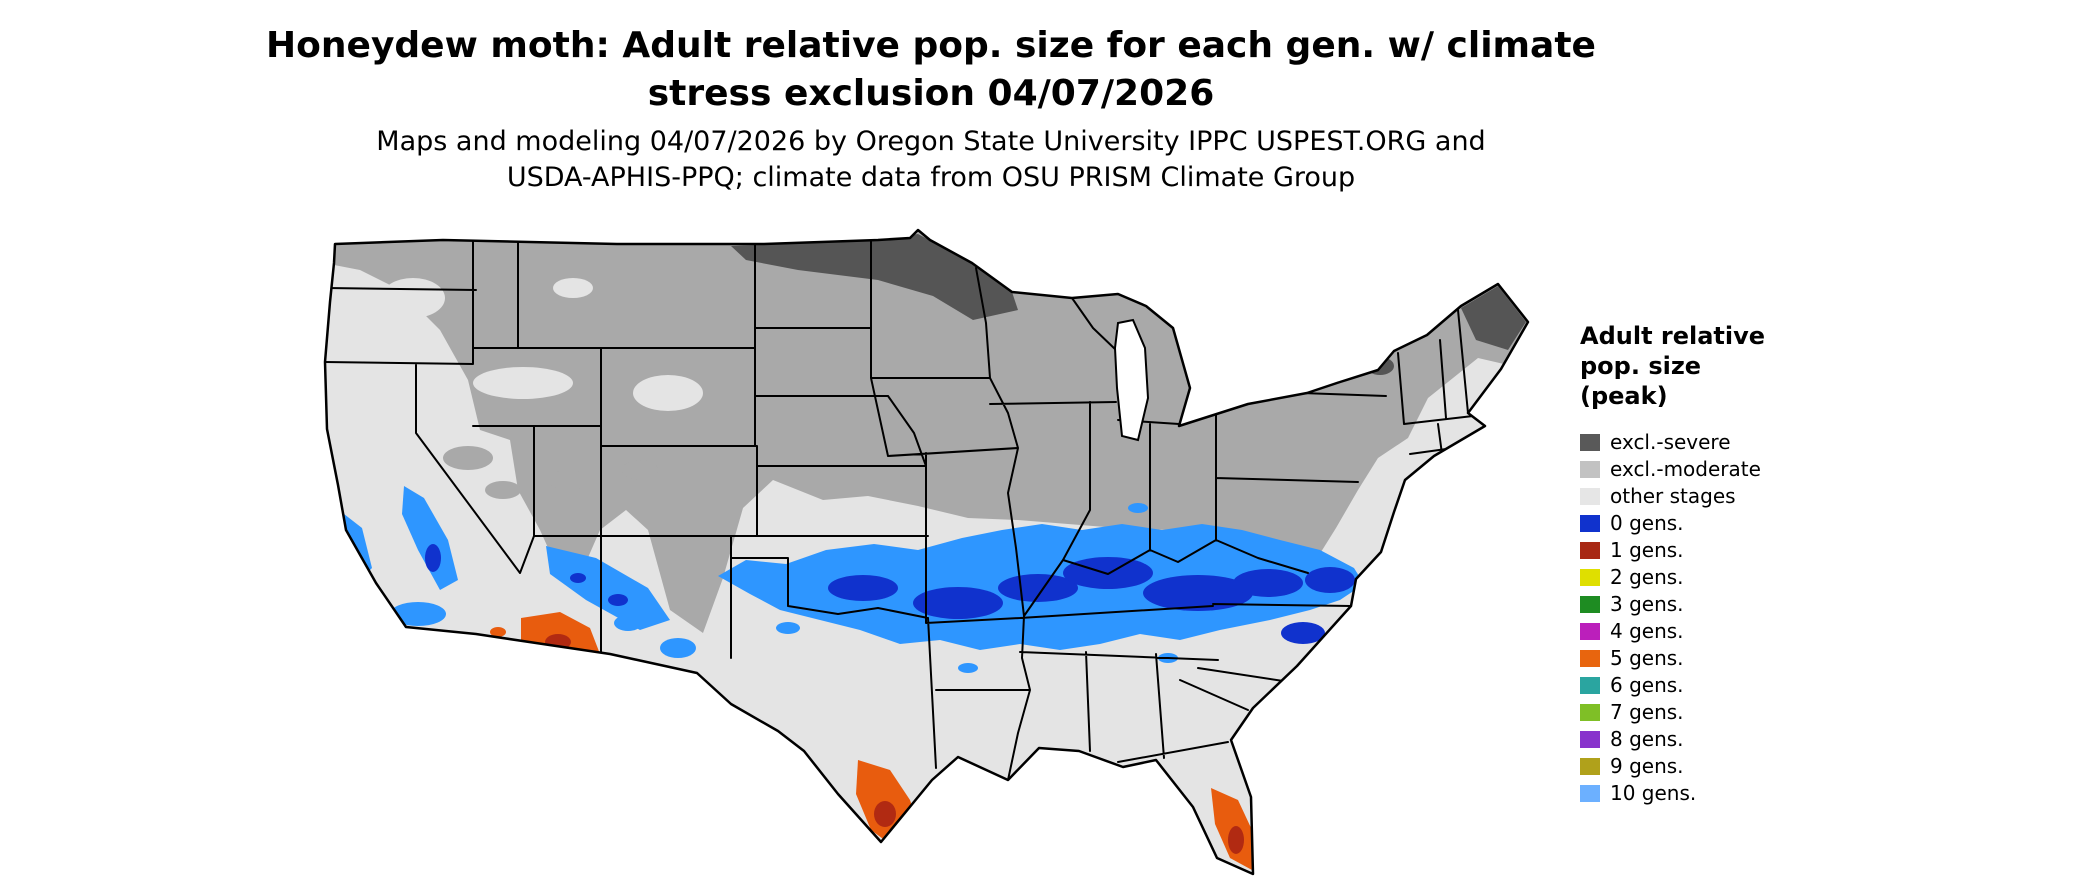 The image size is (2100, 892). Describe the element at coordinates (890, 594) in the screenshot. I see `map-region-zero-gens-cores` at that location.